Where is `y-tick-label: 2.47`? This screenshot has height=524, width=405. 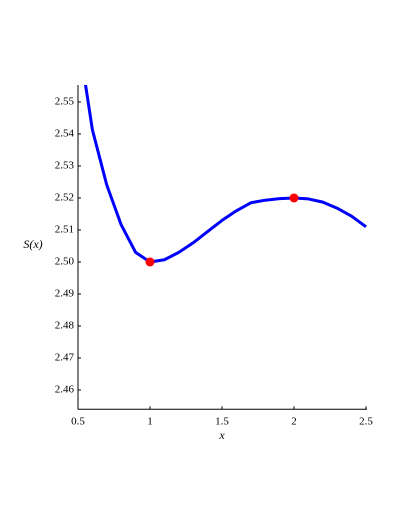
y-tick-label: 2.47 is located at coordinates (65, 358).